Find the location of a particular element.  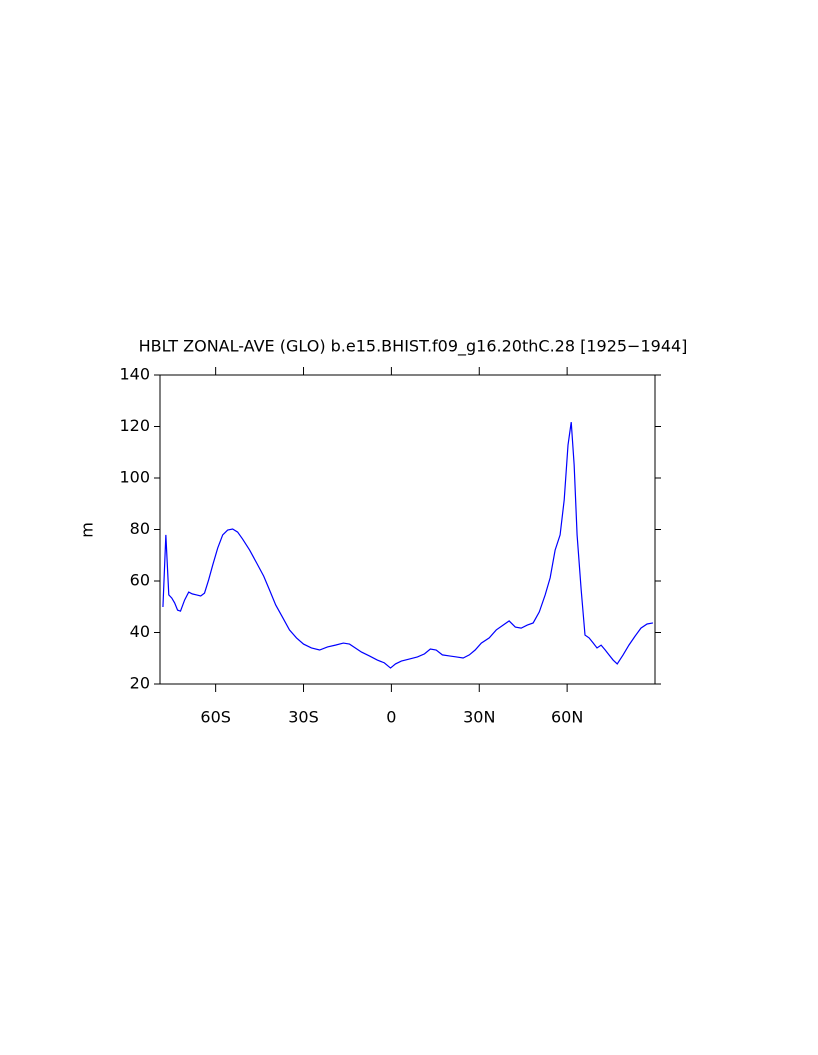

x-tick-label: 30S is located at coordinates (303, 717).